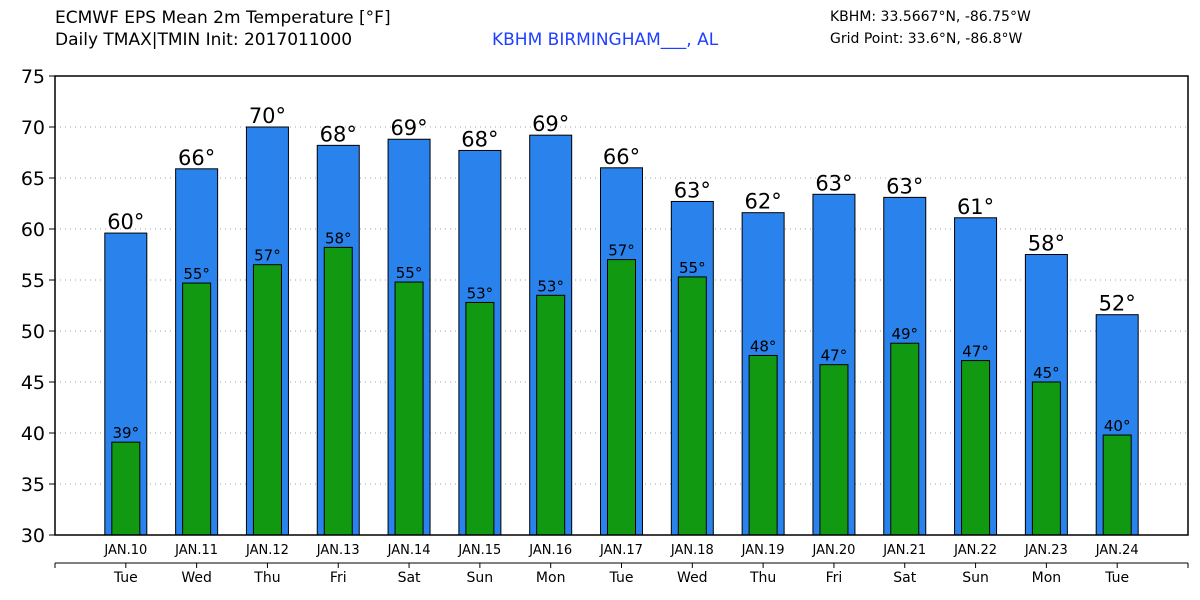 This screenshot has width=1200, height=600. I want to click on tmax-label: 60°, so click(125, 222).